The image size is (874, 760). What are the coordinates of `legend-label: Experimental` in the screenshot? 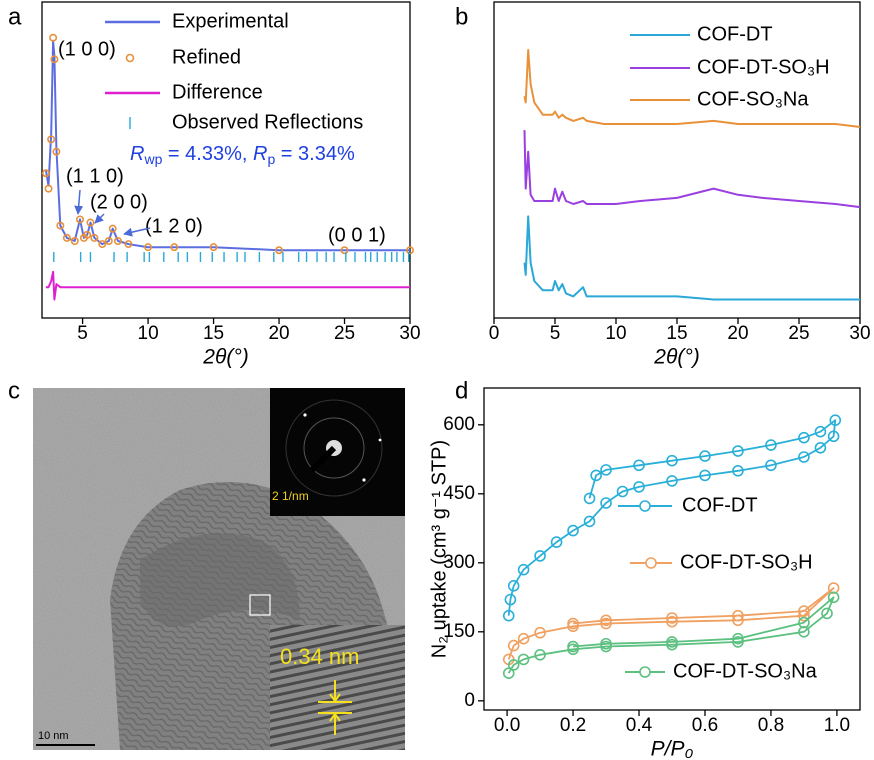 It's located at (230, 21).